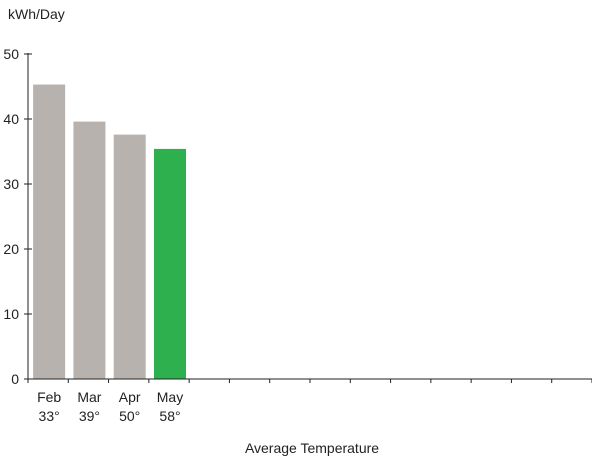 Image resolution: width=592 pixels, height=463 pixels. What do you see at coordinates (11, 184) in the screenshot?
I see `y-tick-label: 30` at bounding box center [11, 184].